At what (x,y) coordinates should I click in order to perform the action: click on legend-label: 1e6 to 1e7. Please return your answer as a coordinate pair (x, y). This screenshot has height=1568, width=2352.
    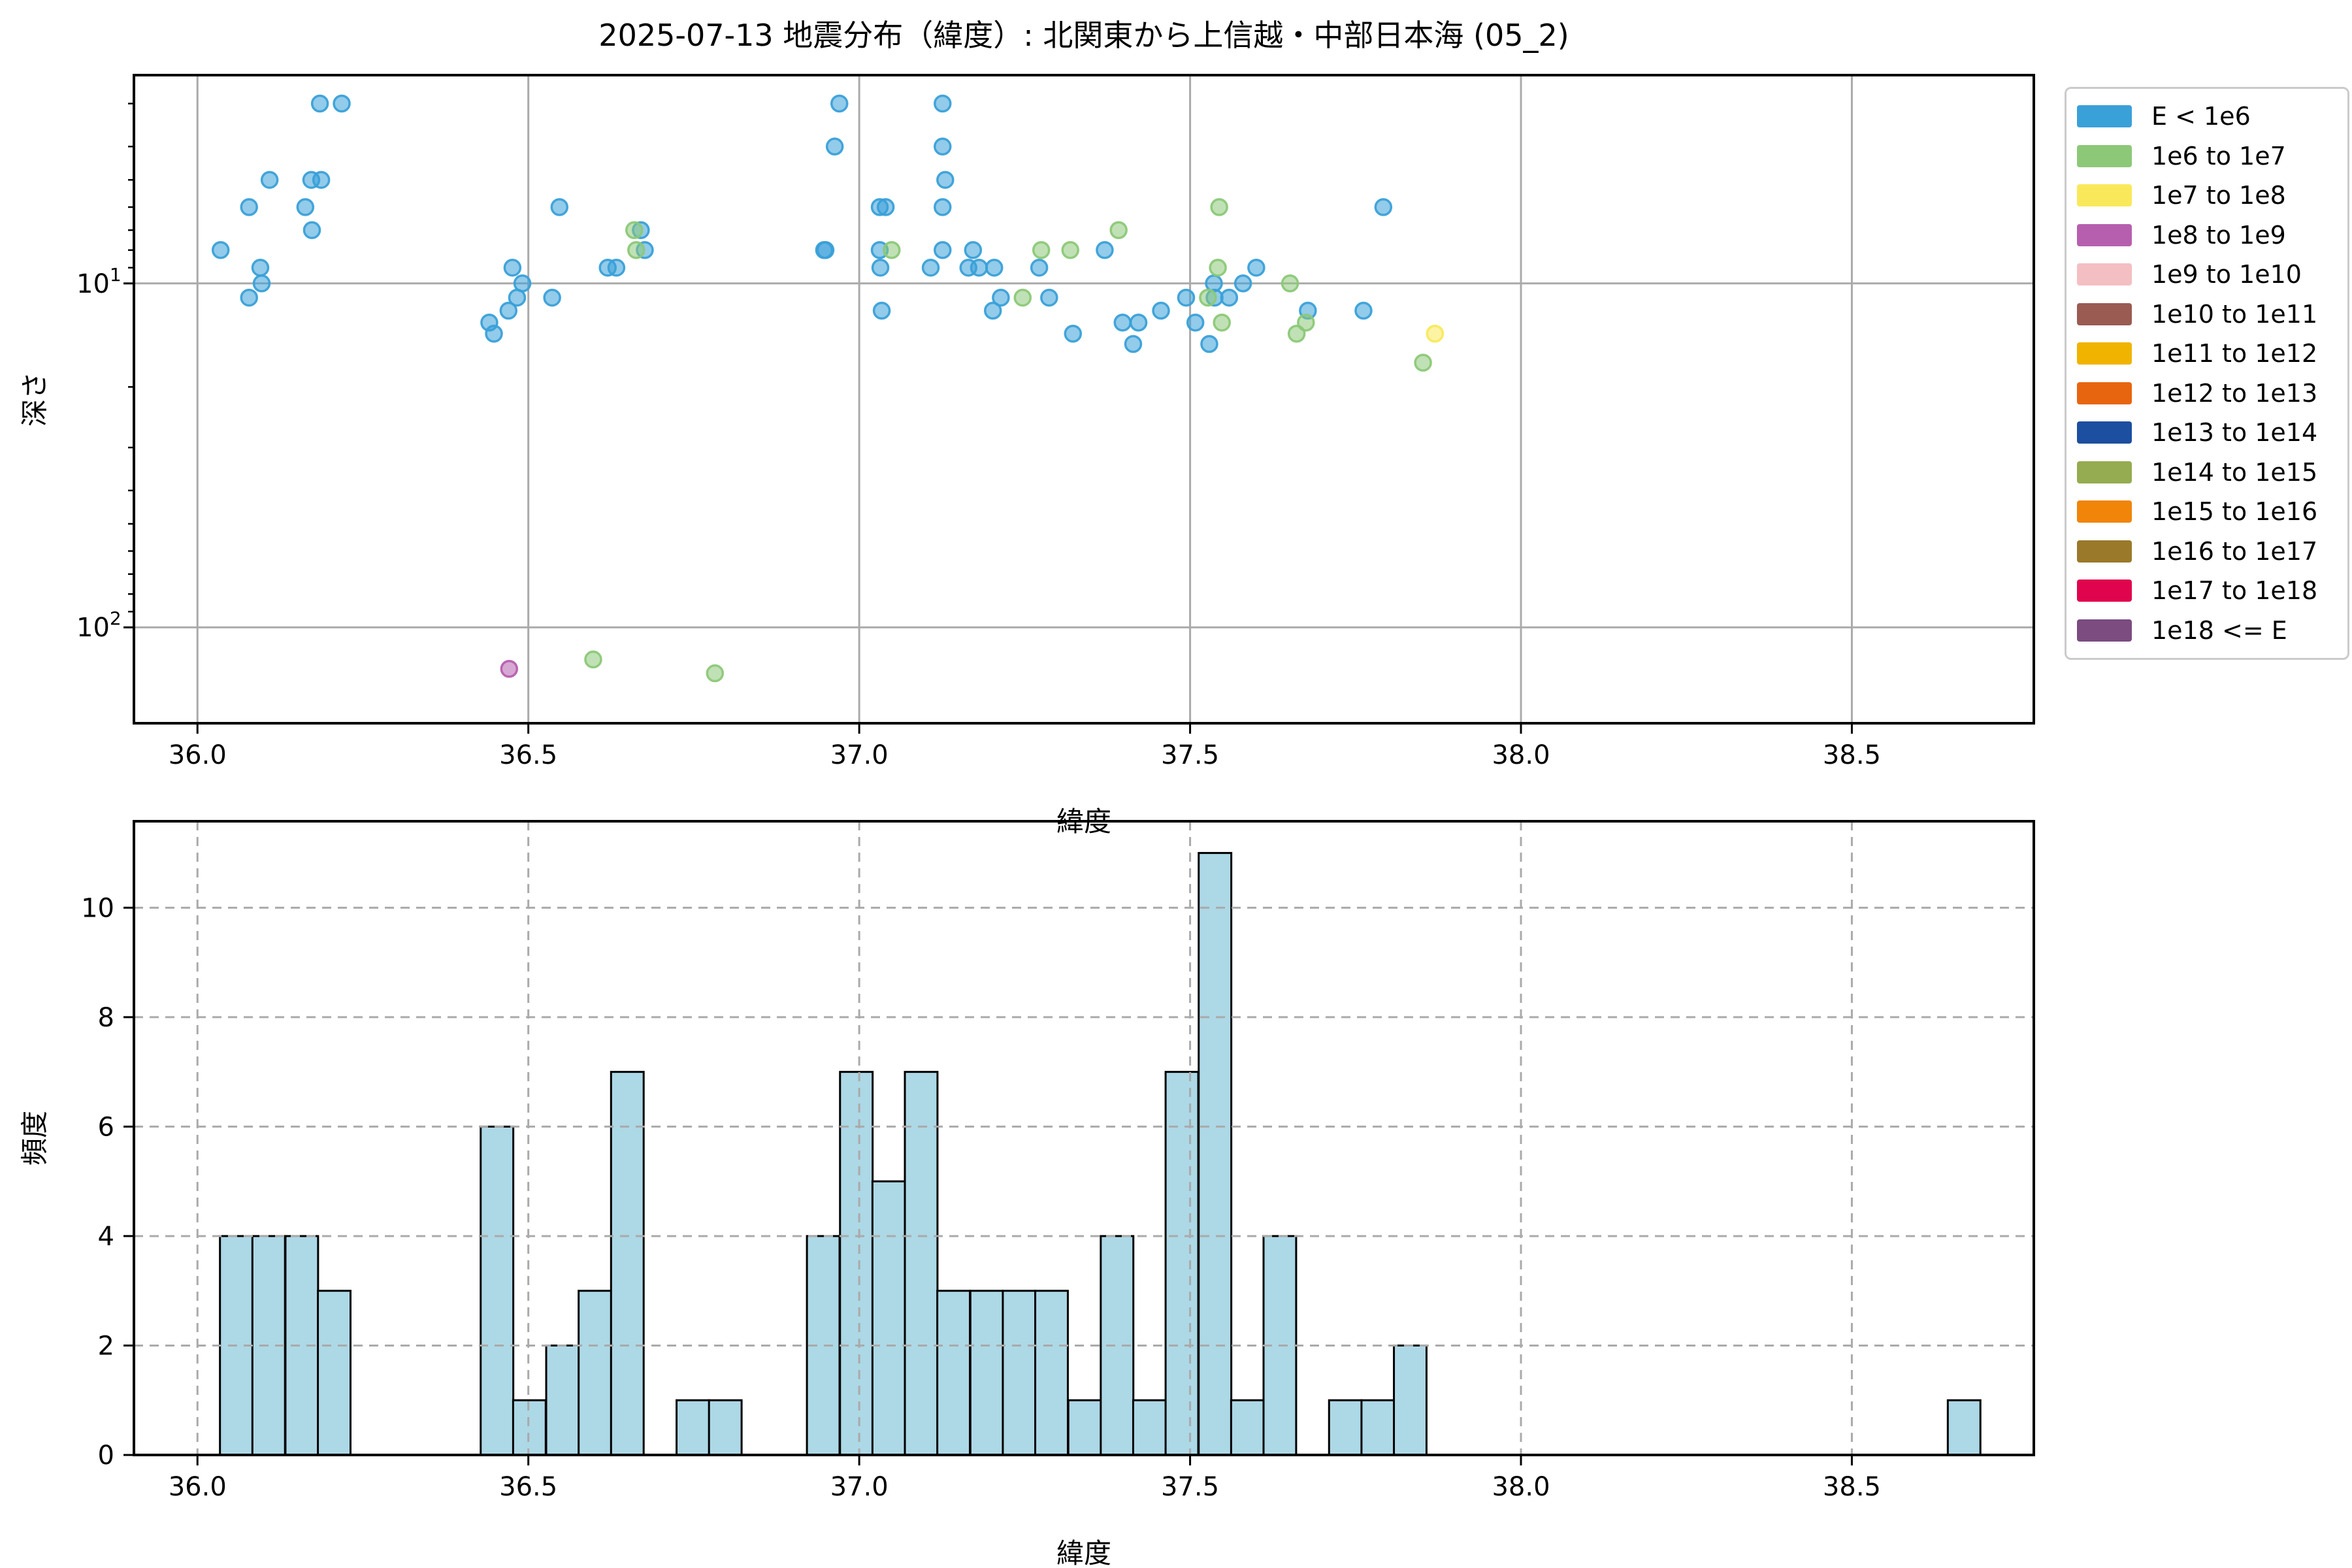
    Looking at the image, I should click on (2218, 156).